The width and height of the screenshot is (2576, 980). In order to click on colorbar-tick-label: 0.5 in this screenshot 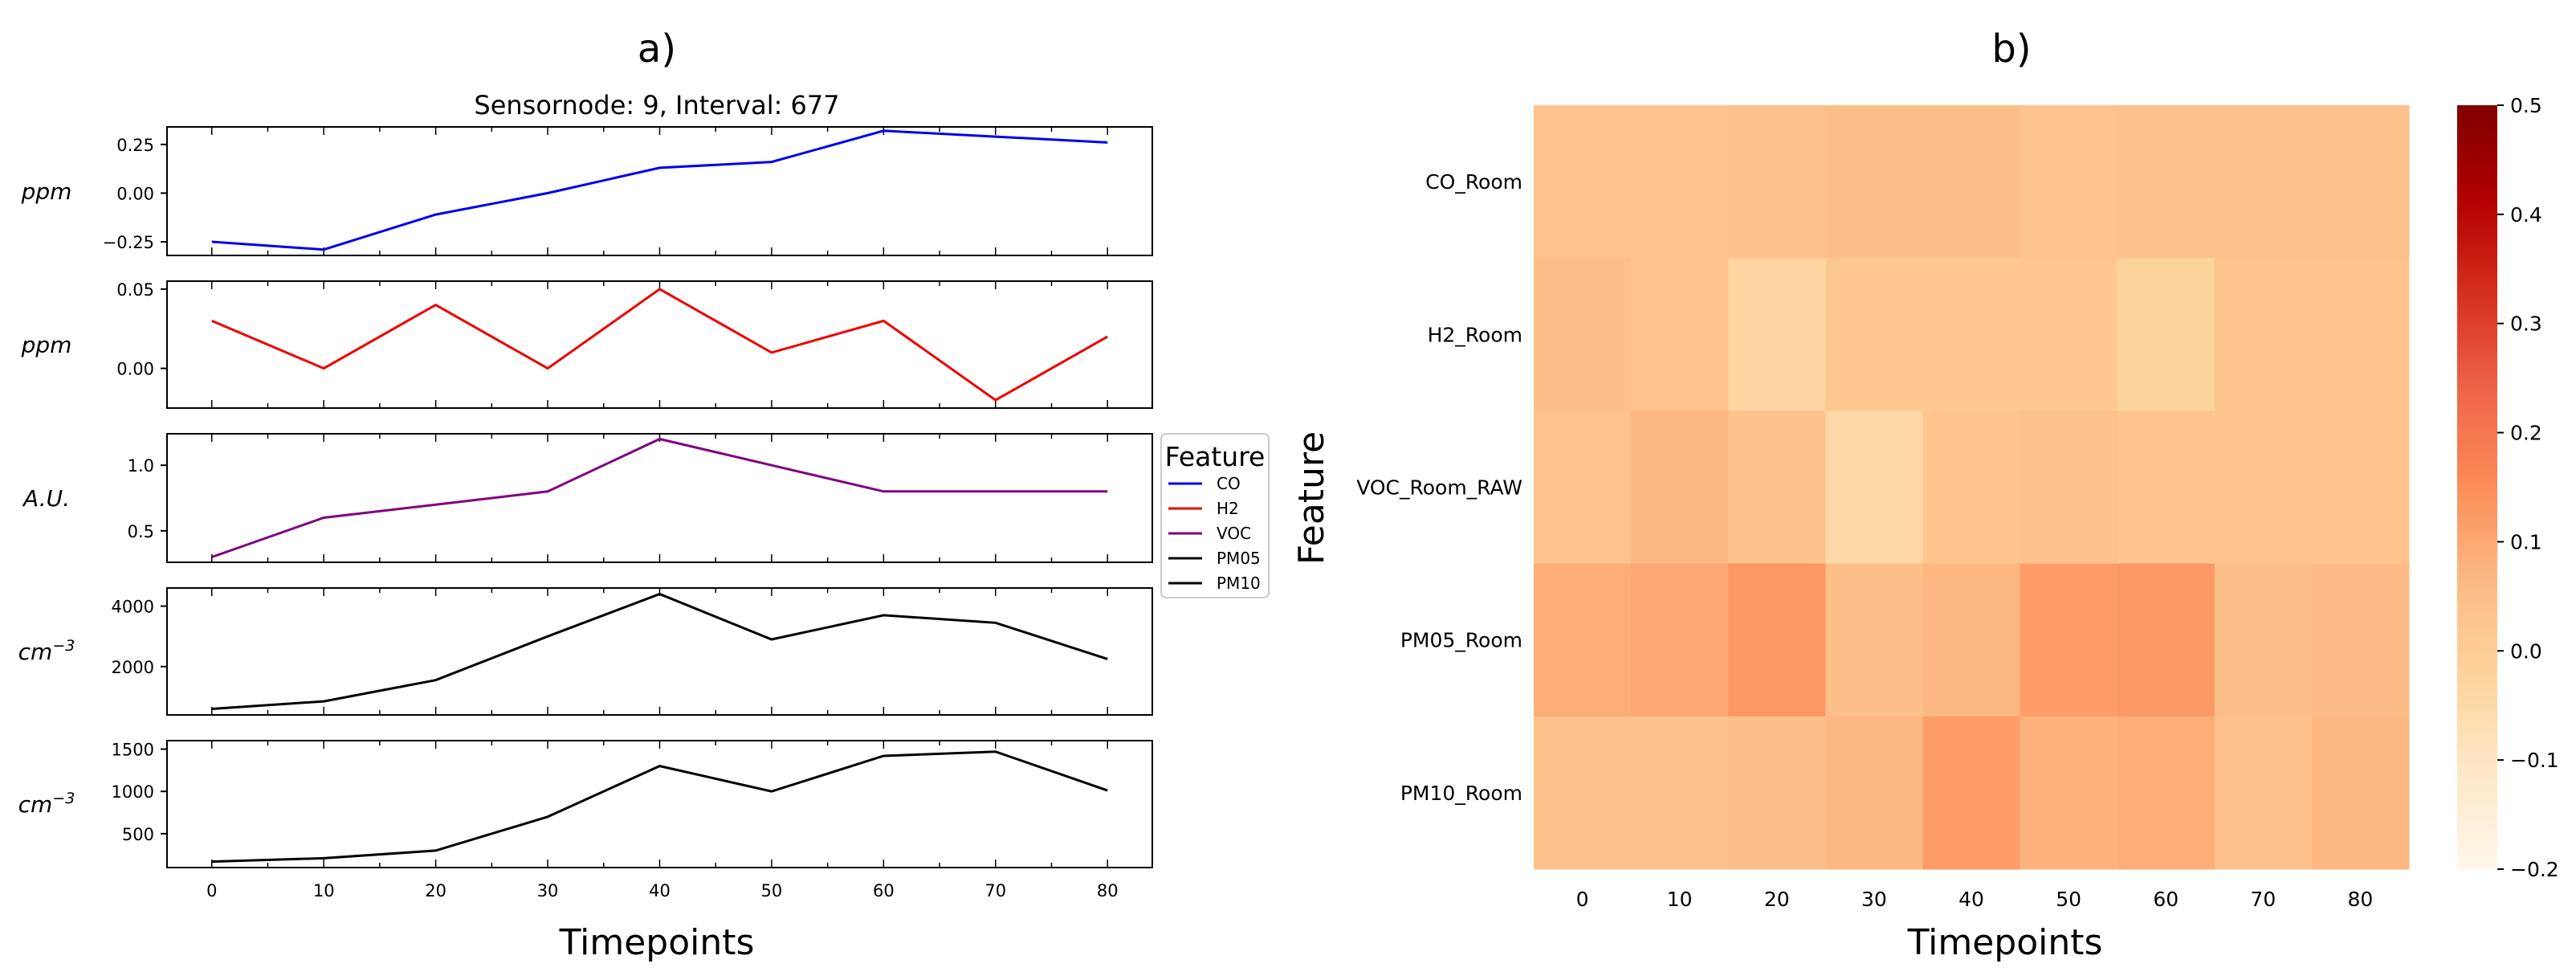, I will do `click(2526, 106)`.